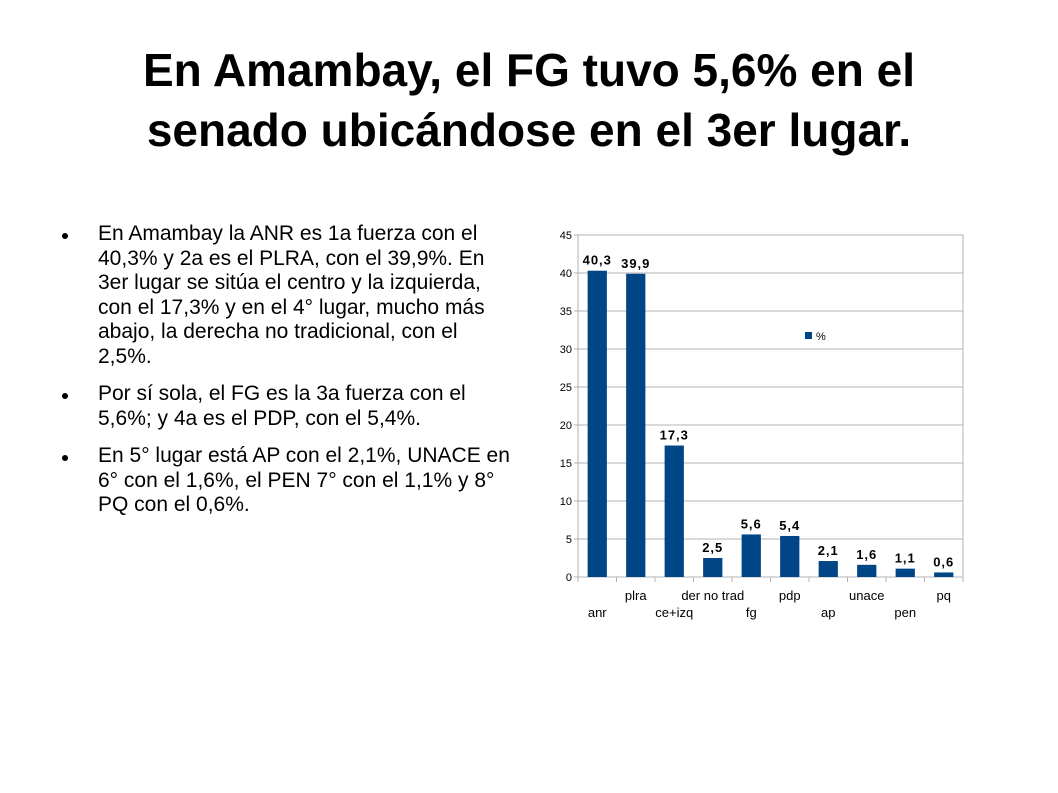 This screenshot has height=793, width=1058. Describe the element at coordinates (712, 547) in the screenshot. I see `data-label: 2,5` at that location.